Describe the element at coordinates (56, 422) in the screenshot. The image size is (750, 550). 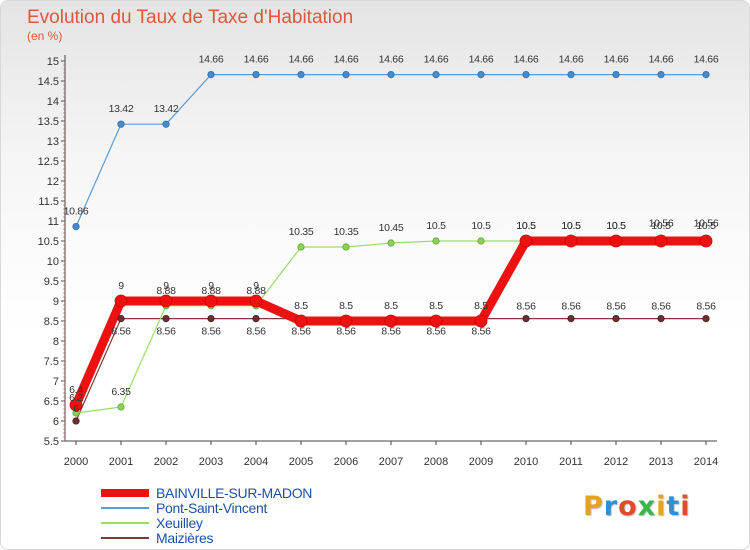
I see `y-tick-label: 6` at that location.